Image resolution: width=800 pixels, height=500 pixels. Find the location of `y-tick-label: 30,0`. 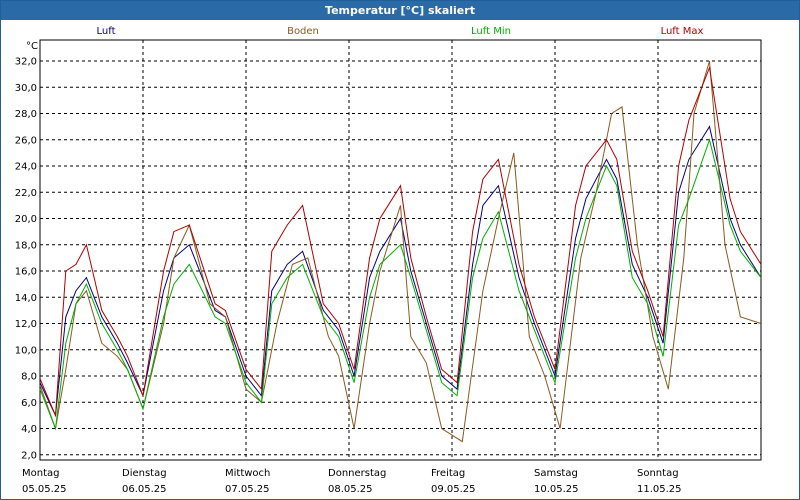

y-tick-label: 30,0 is located at coordinates (26, 88).